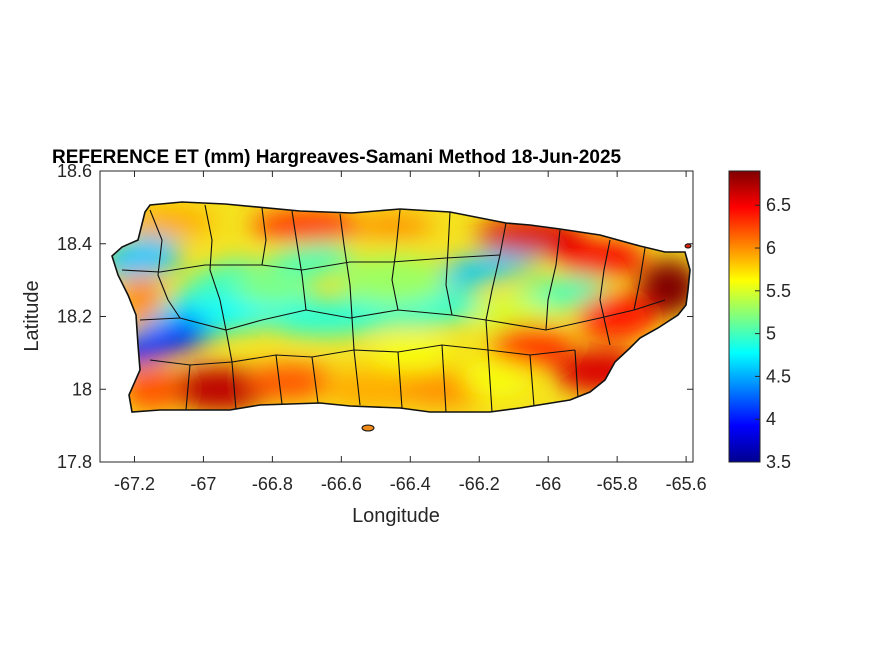  Describe the element at coordinates (771, 248) in the screenshot. I see `colorbar-tick-label: 6` at that location.